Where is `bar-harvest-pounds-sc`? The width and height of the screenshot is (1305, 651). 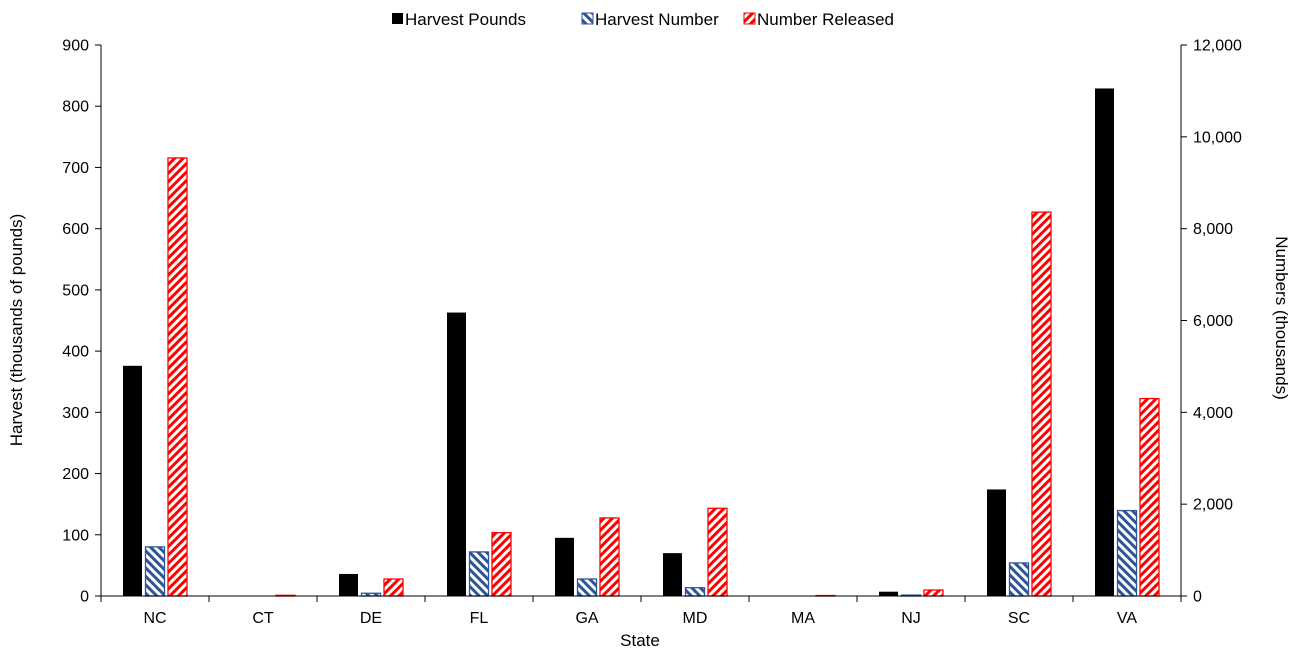 bar-harvest-pounds-sc is located at coordinates (996, 542).